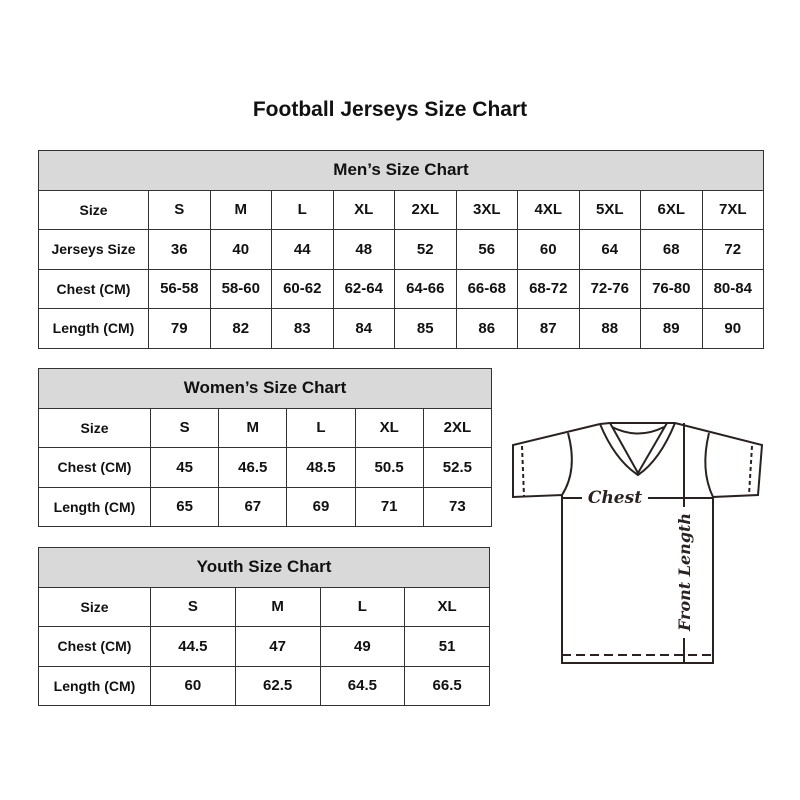  What do you see at coordinates (609, 288) in the screenshot?
I see `table-cell: 72-76` at bounding box center [609, 288].